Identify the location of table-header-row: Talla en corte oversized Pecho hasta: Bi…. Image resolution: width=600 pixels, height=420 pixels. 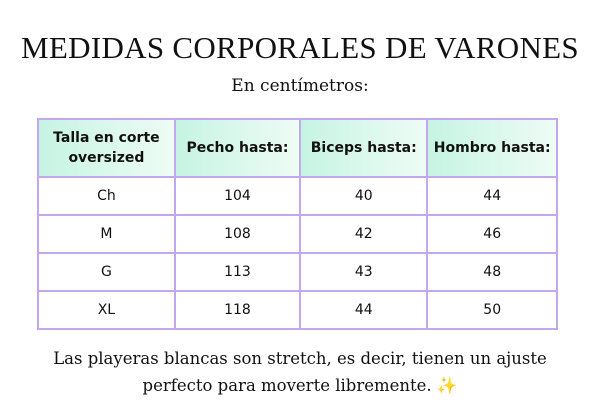
(297, 148).